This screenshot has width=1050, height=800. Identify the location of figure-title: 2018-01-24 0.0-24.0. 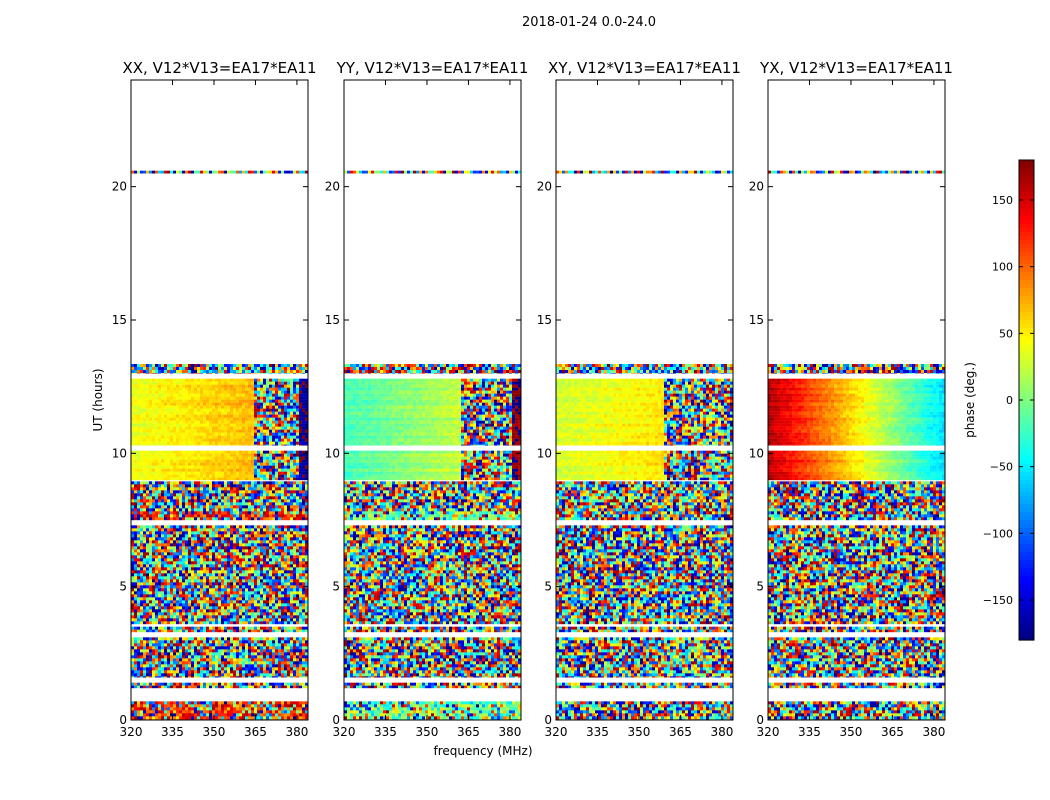
(589, 22).